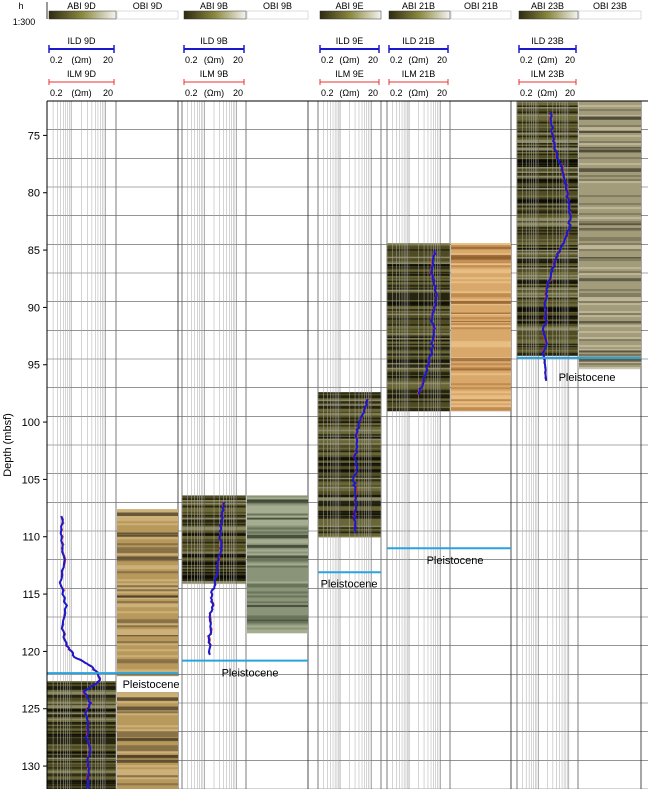  What do you see at coordinates (24, 22) in the screenshot?
I see `scale-ratio-label: 1:300` at bounding box center [24, 22].